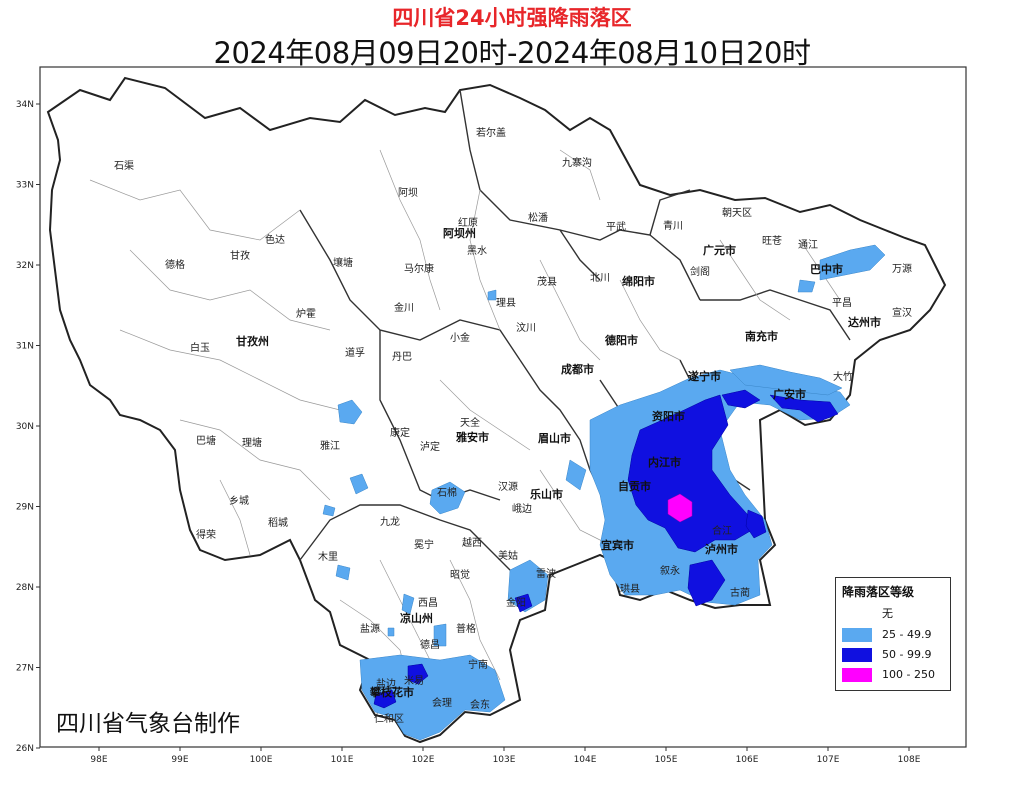 The height and width of the screenshot is (797, 1024). What do you see at coordinates (616, 226) in the screenshot?
I see `label-pingwu: 平武` at bounding box center [616, 226].